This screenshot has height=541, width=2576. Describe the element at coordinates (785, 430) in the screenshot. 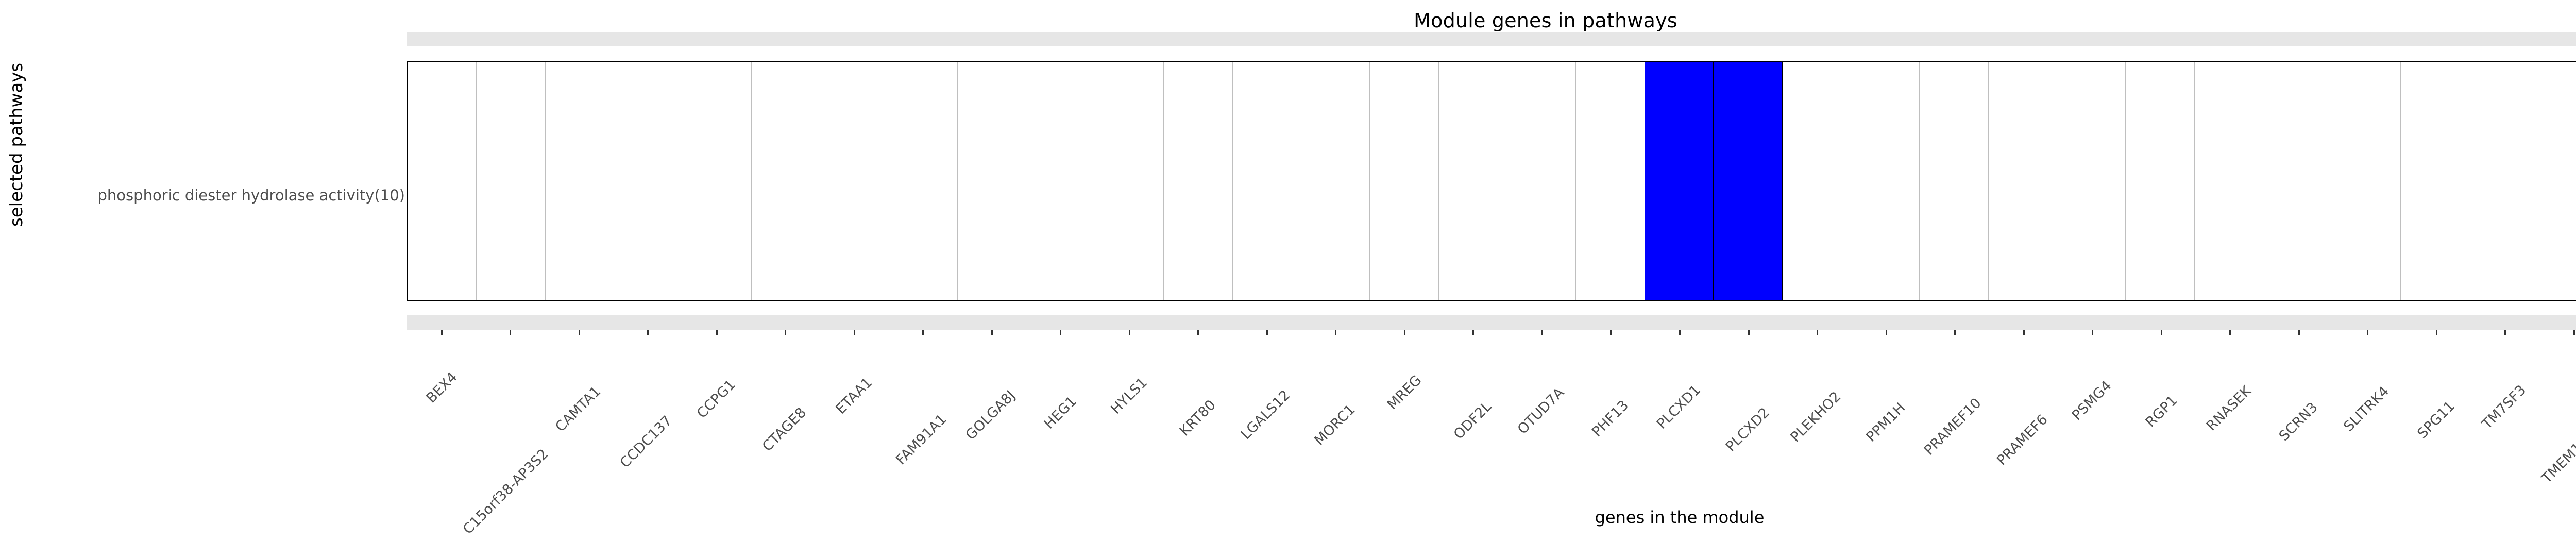

I see `x-tick-label-text: CTAGE8` at that location.